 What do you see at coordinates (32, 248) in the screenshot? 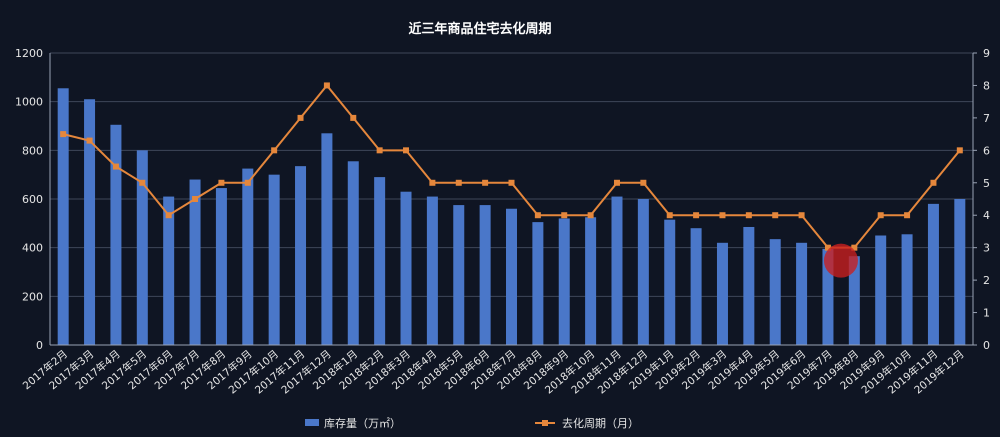
I see `y-left-tick-label: 400` at bounding box center [32, 248].